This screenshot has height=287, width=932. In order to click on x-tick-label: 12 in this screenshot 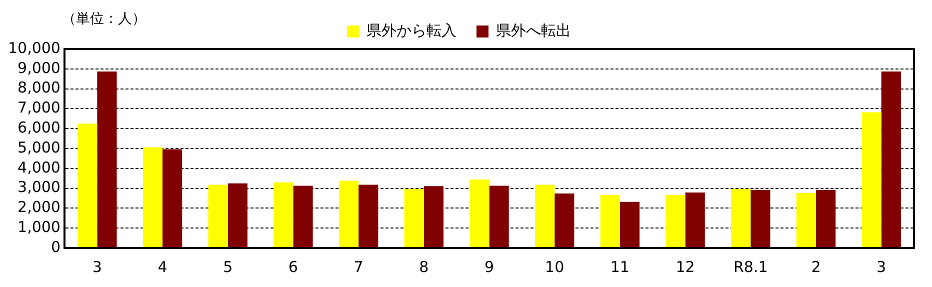, I will do `click(685, 267)`.